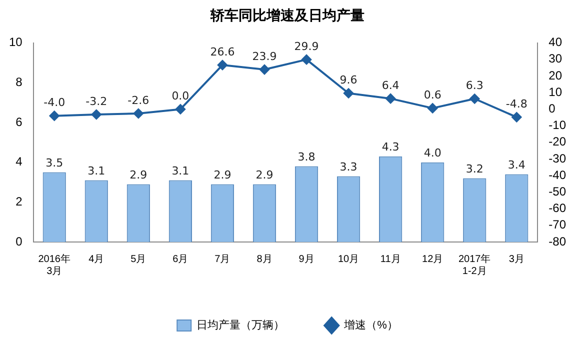 This screenshot has width=575, height=341. What do you see at coordinates (287, 15) in the screenshot?
I see `chart-title: 轿车同比增速及日均产量` at bounding box center [287, 15].